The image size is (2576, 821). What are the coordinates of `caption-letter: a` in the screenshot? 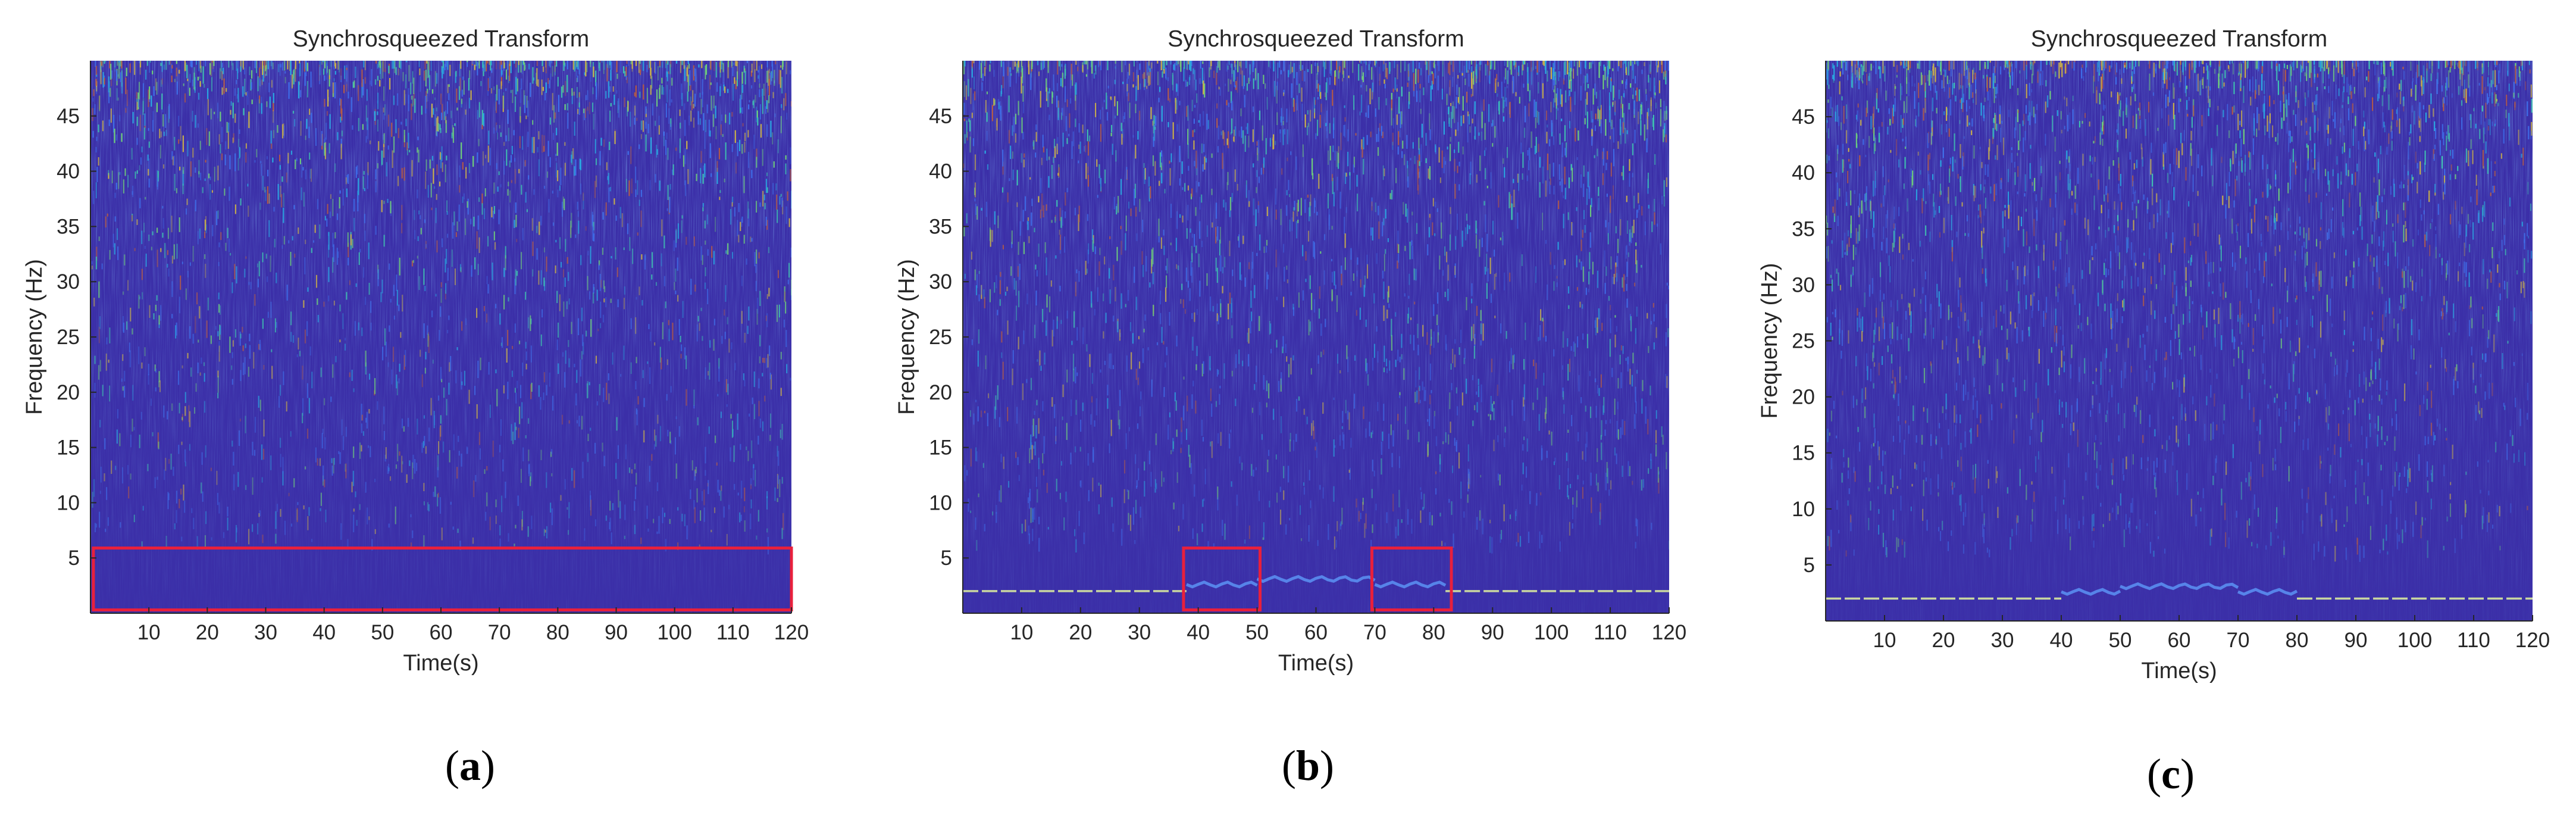 It's located at (470, 765).